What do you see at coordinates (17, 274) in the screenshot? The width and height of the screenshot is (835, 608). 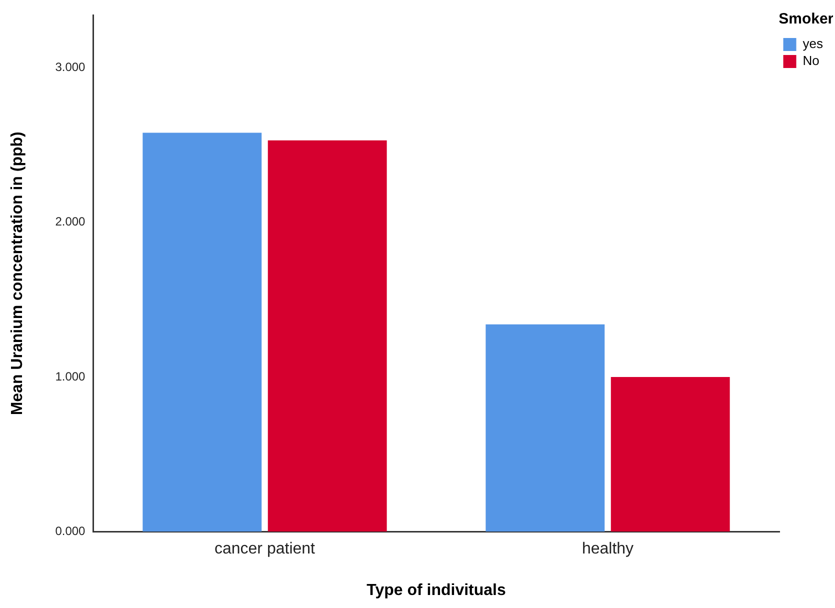 I see `y-axis-title: Mean Uranium concentration in (ppb)` at bounding box center [17, 274].